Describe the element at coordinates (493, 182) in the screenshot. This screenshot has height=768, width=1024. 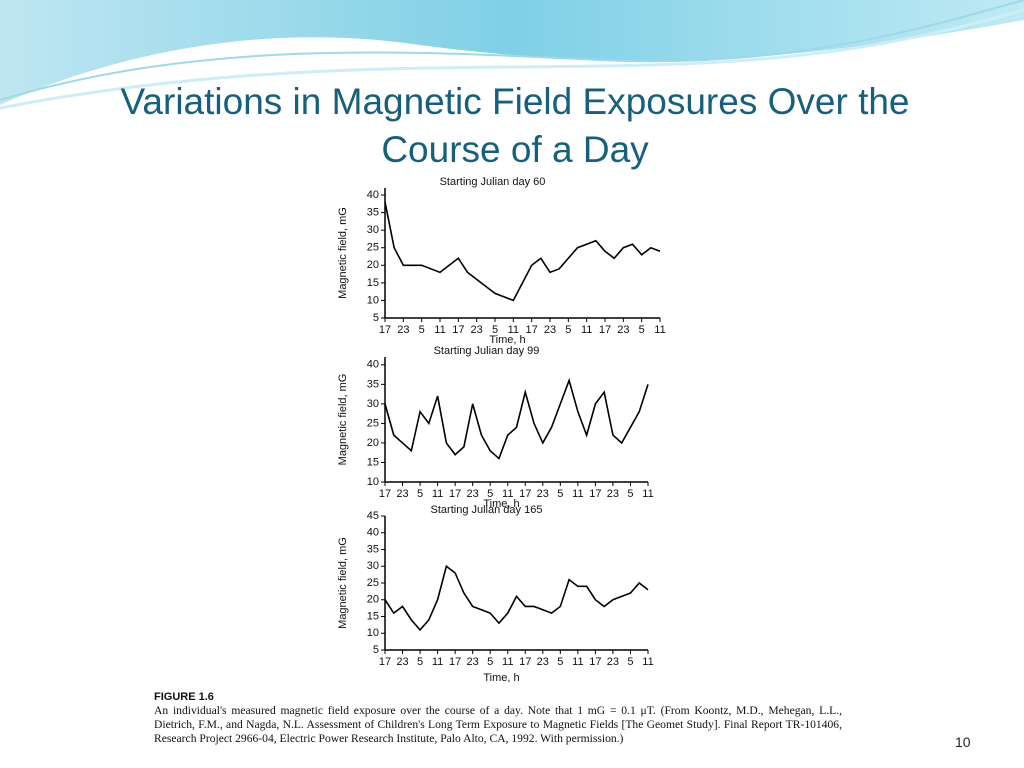
I see `chart-subtitle: Starting Julian day 60` at that location.